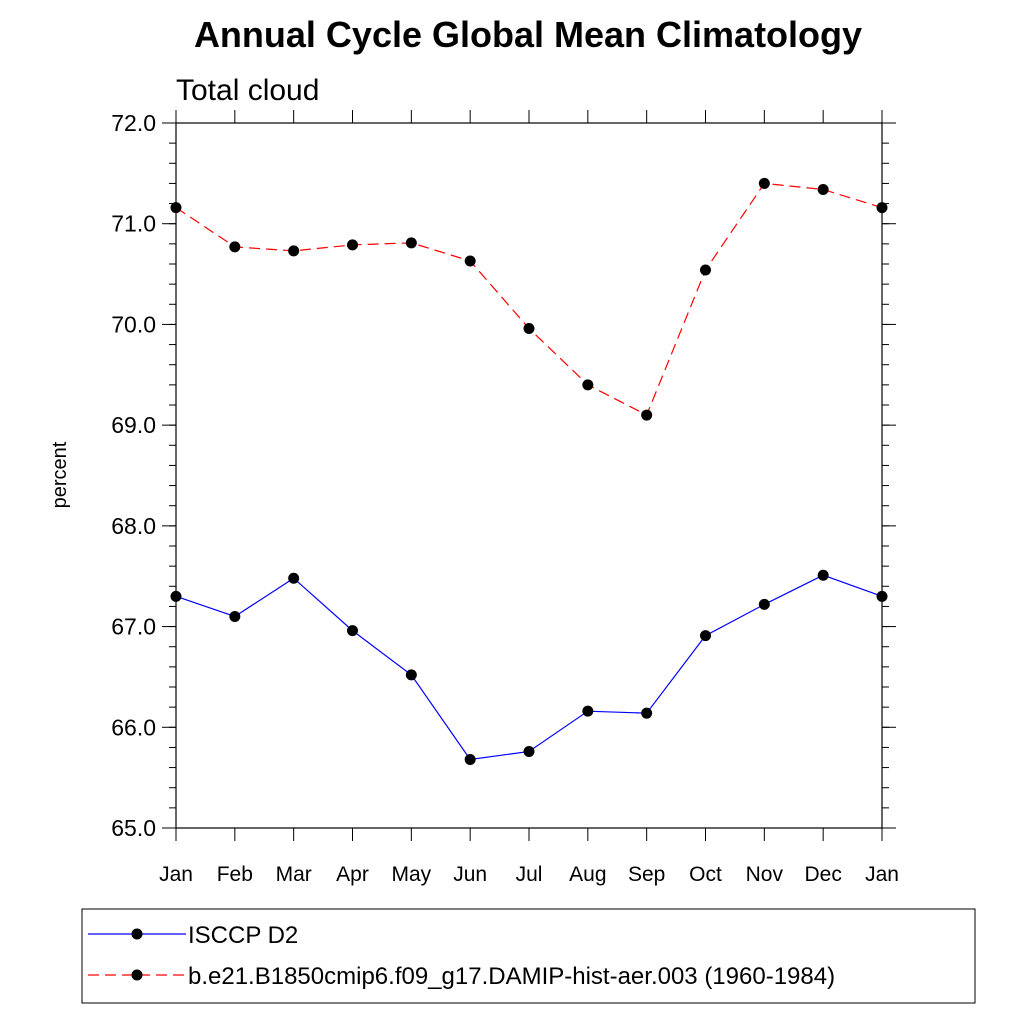 This screenshot has height=1024, width=1024. What do you see at coordinates (133, 224) in the screenshot?
I see `y-tick-label: 71.0` at bounding box center [133, 224].